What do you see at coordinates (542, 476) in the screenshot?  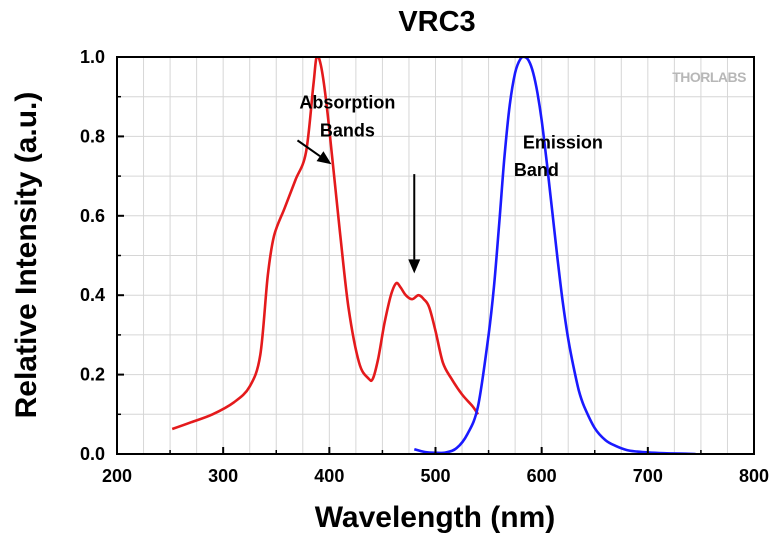 I see `x-tick-label: 600` at bounding box center [542, 476].